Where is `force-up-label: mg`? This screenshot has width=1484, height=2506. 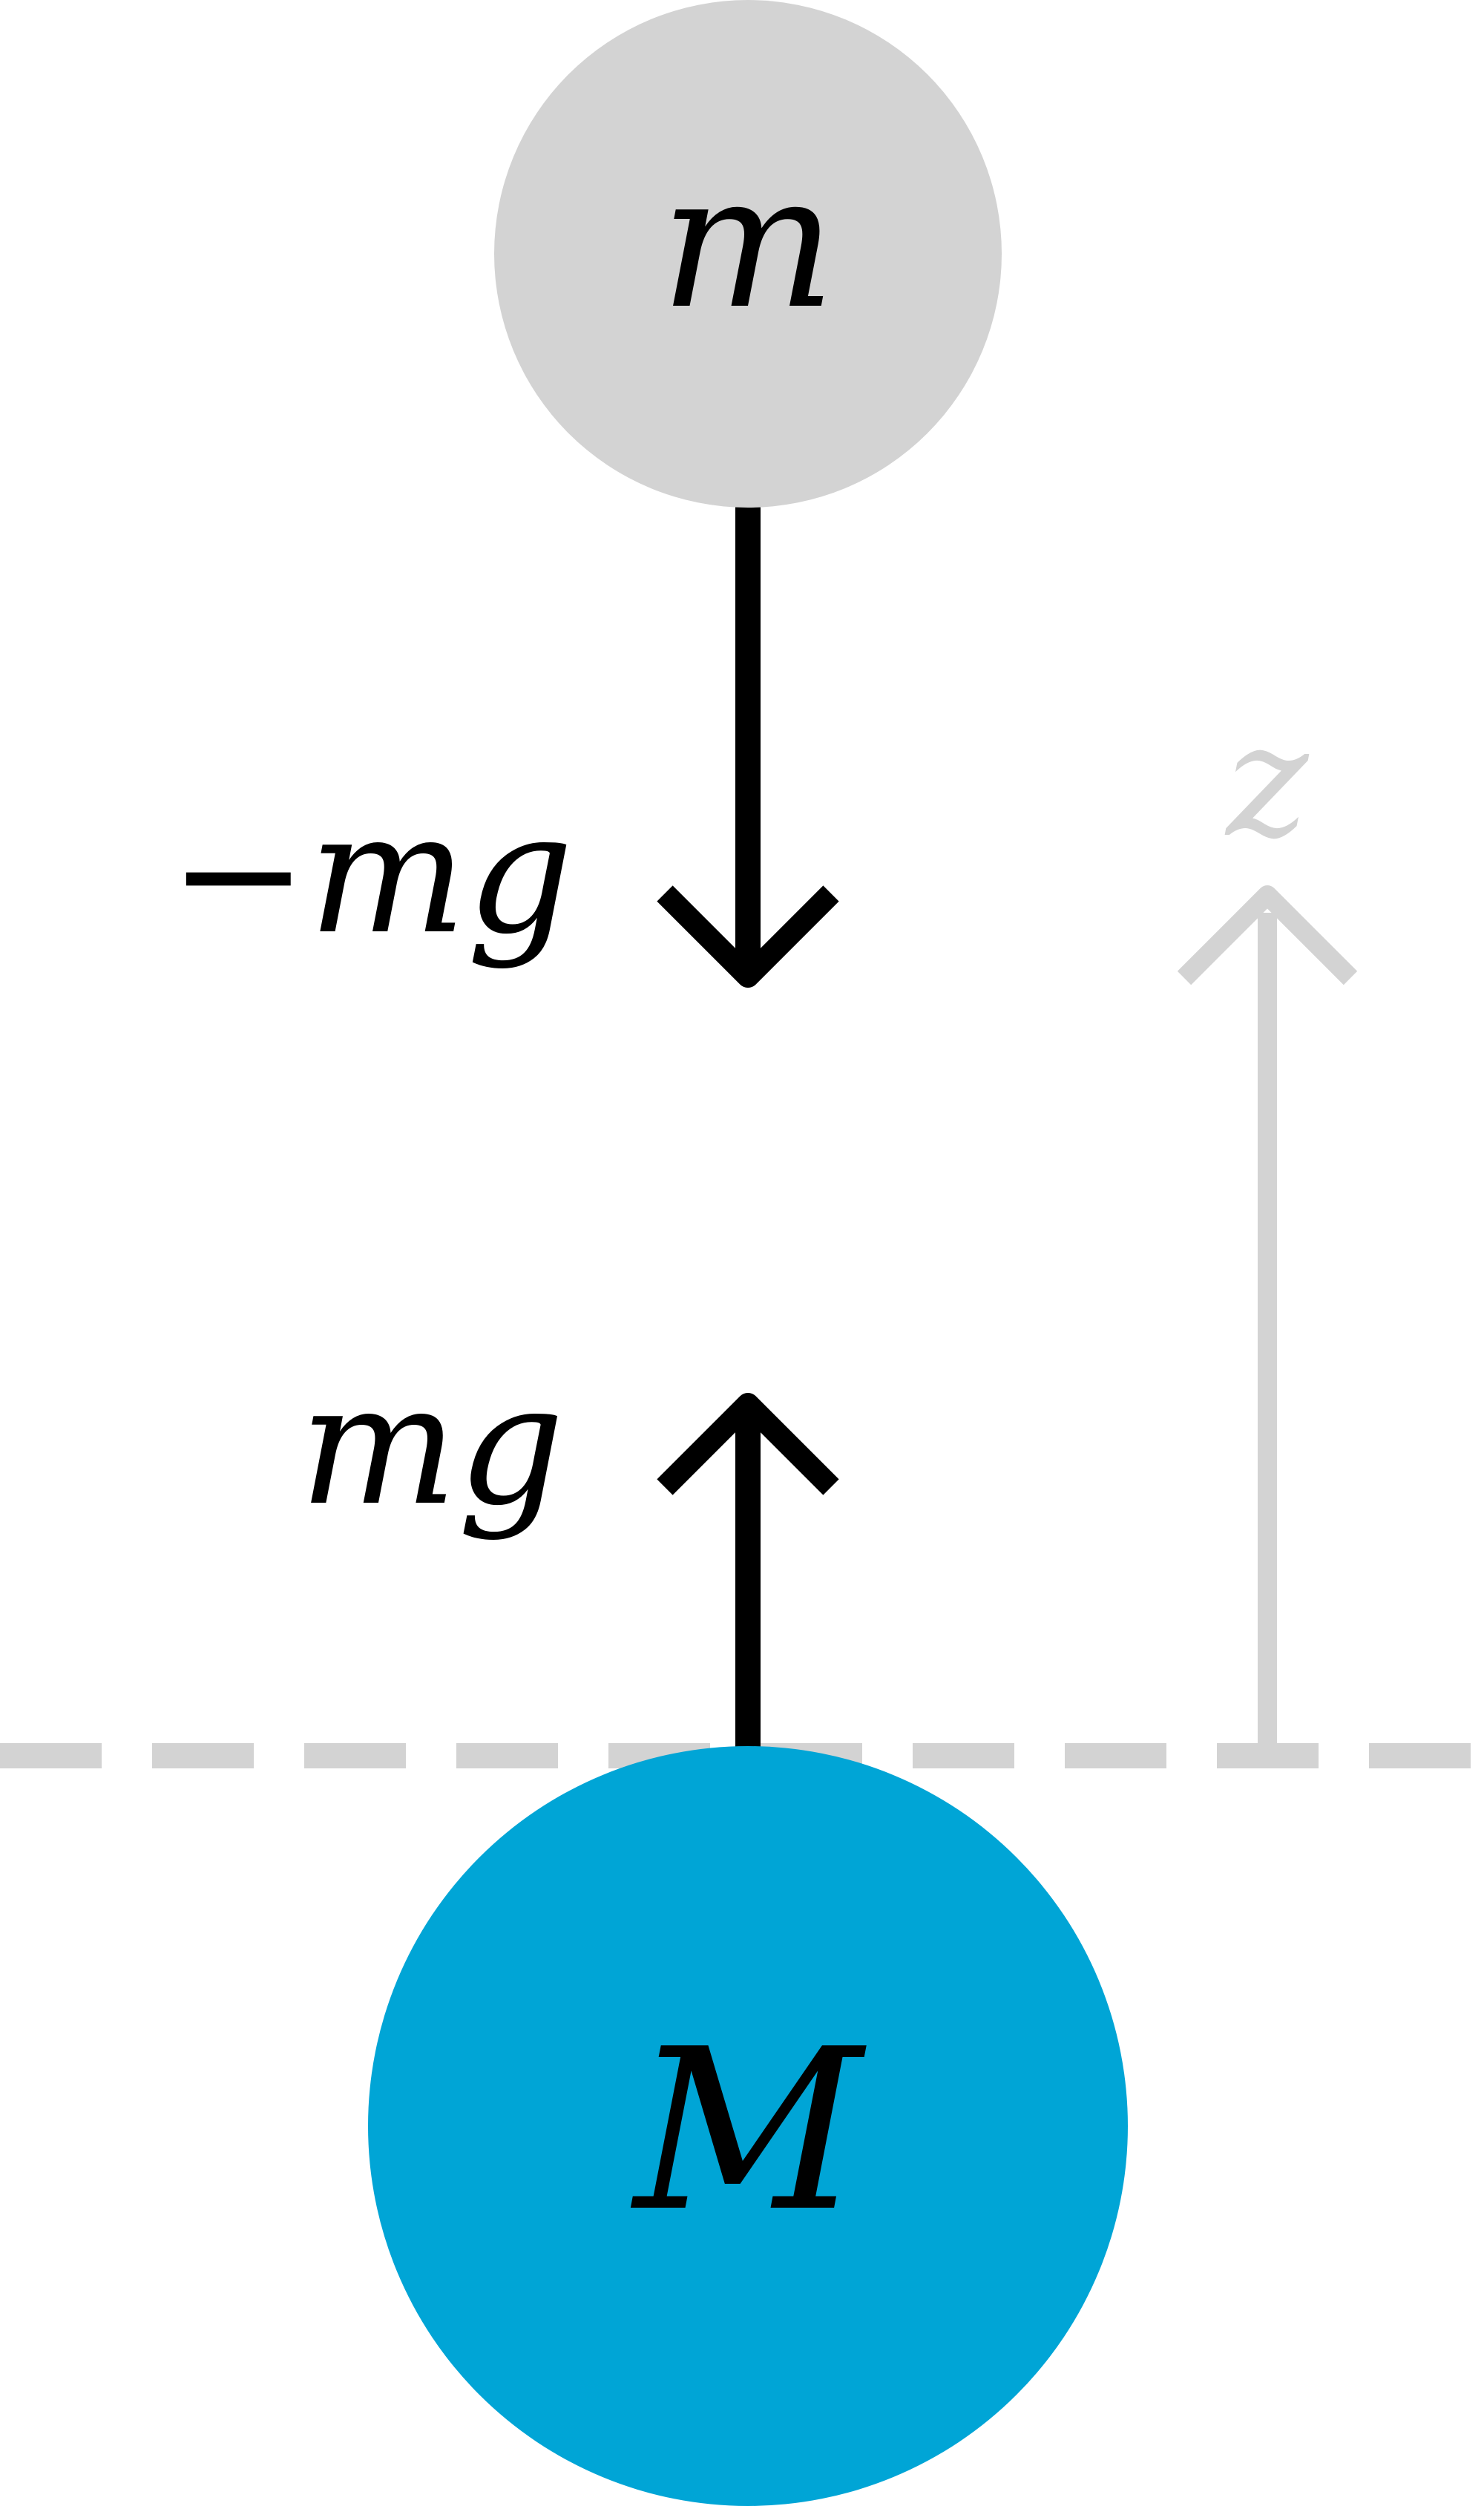 force-up-label: mg is located at coordinates (431, 1445).